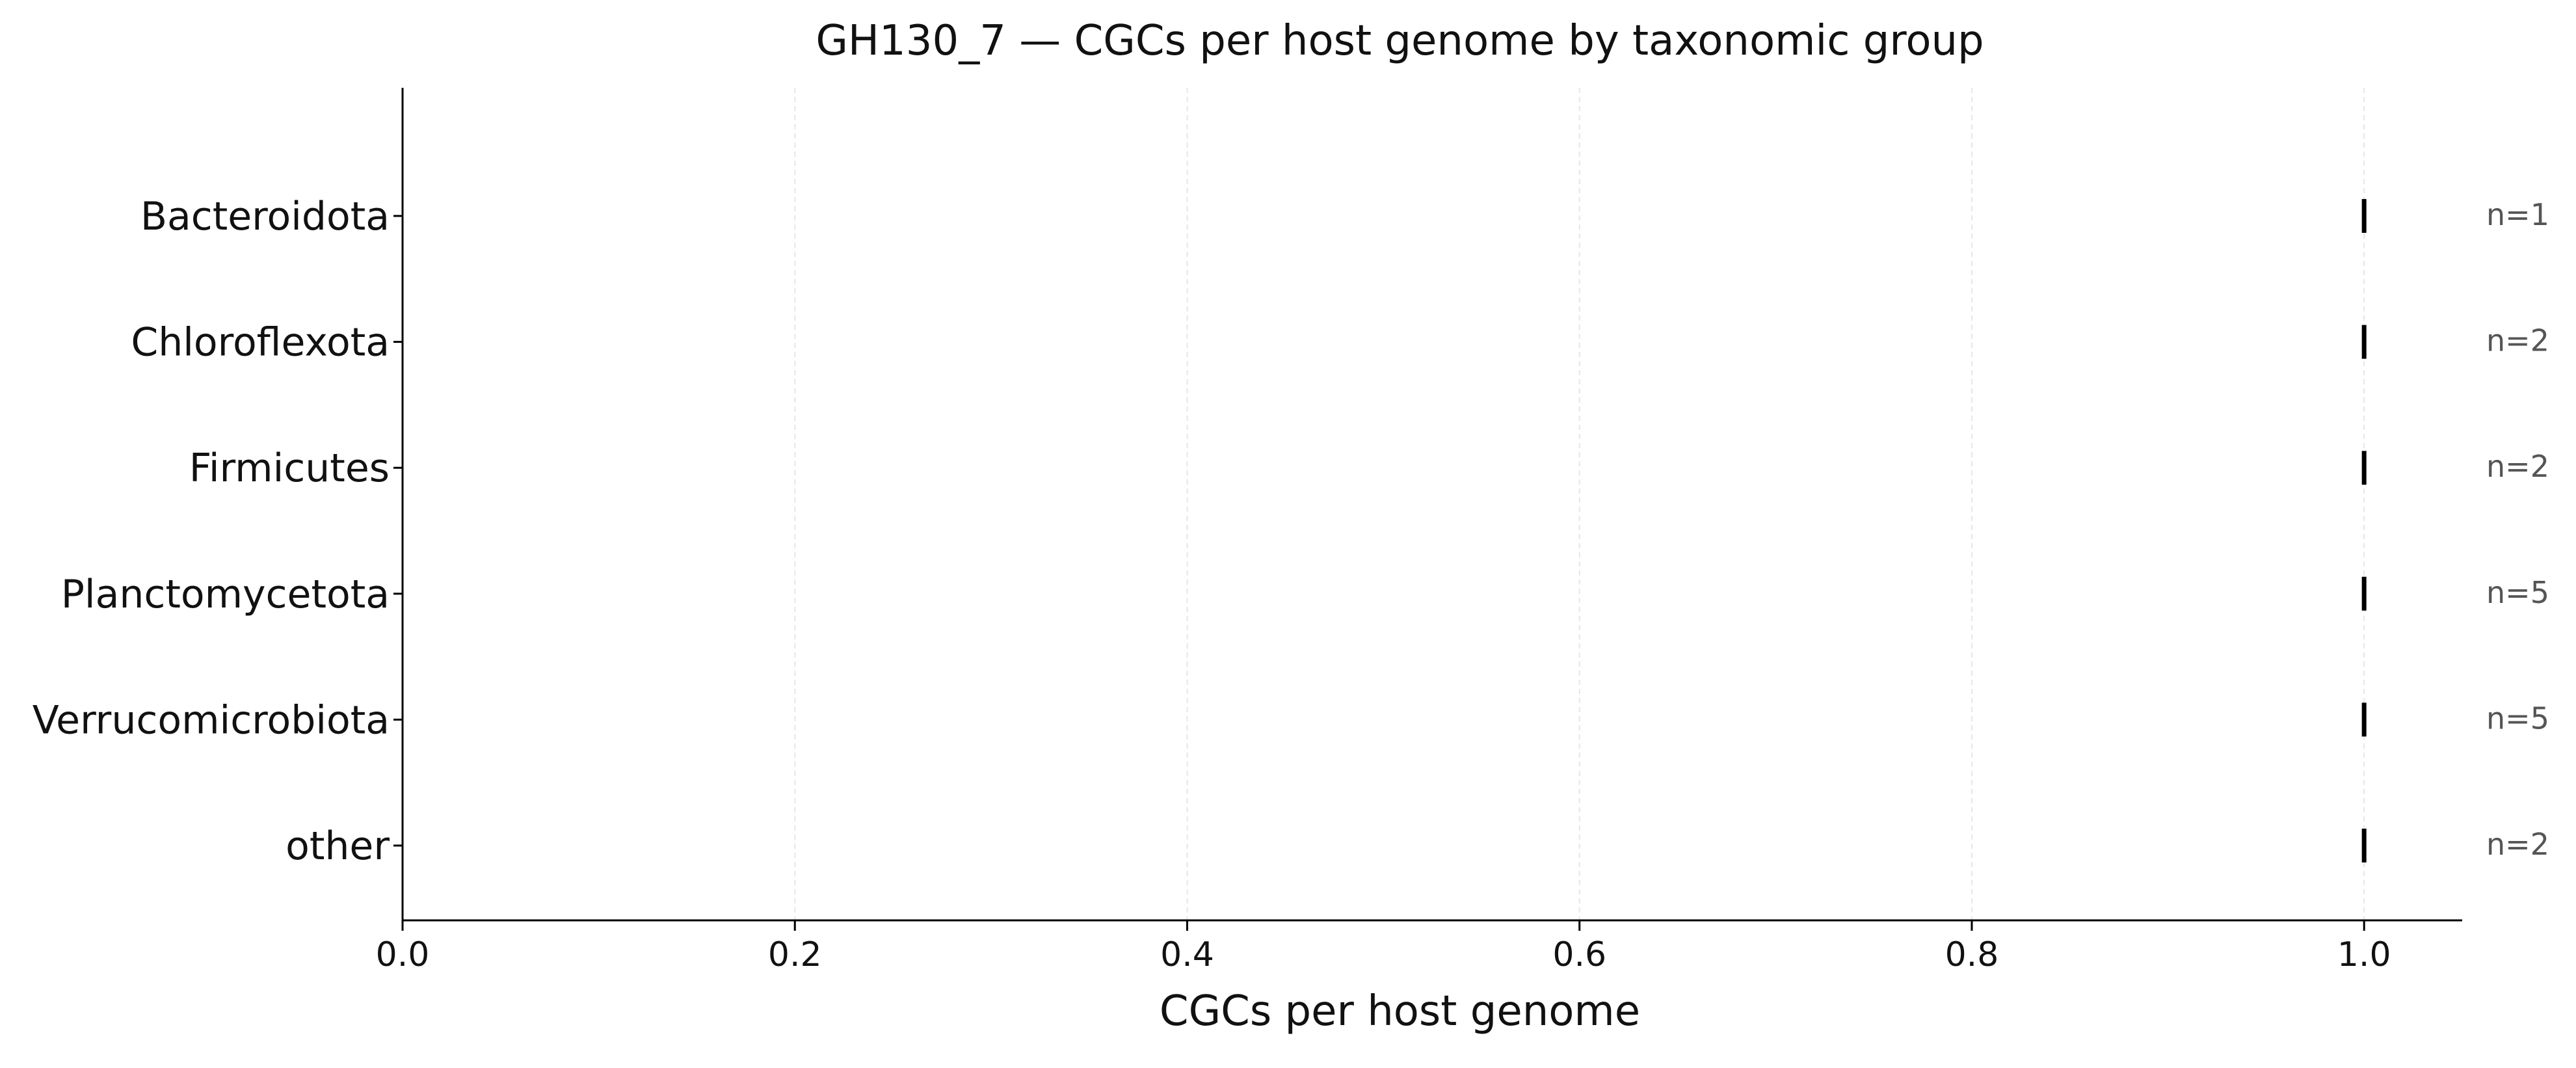  Describe the element at coordinates (1972, 955) in the screenshot. I see `x-tick-label: 0.8` at that location.